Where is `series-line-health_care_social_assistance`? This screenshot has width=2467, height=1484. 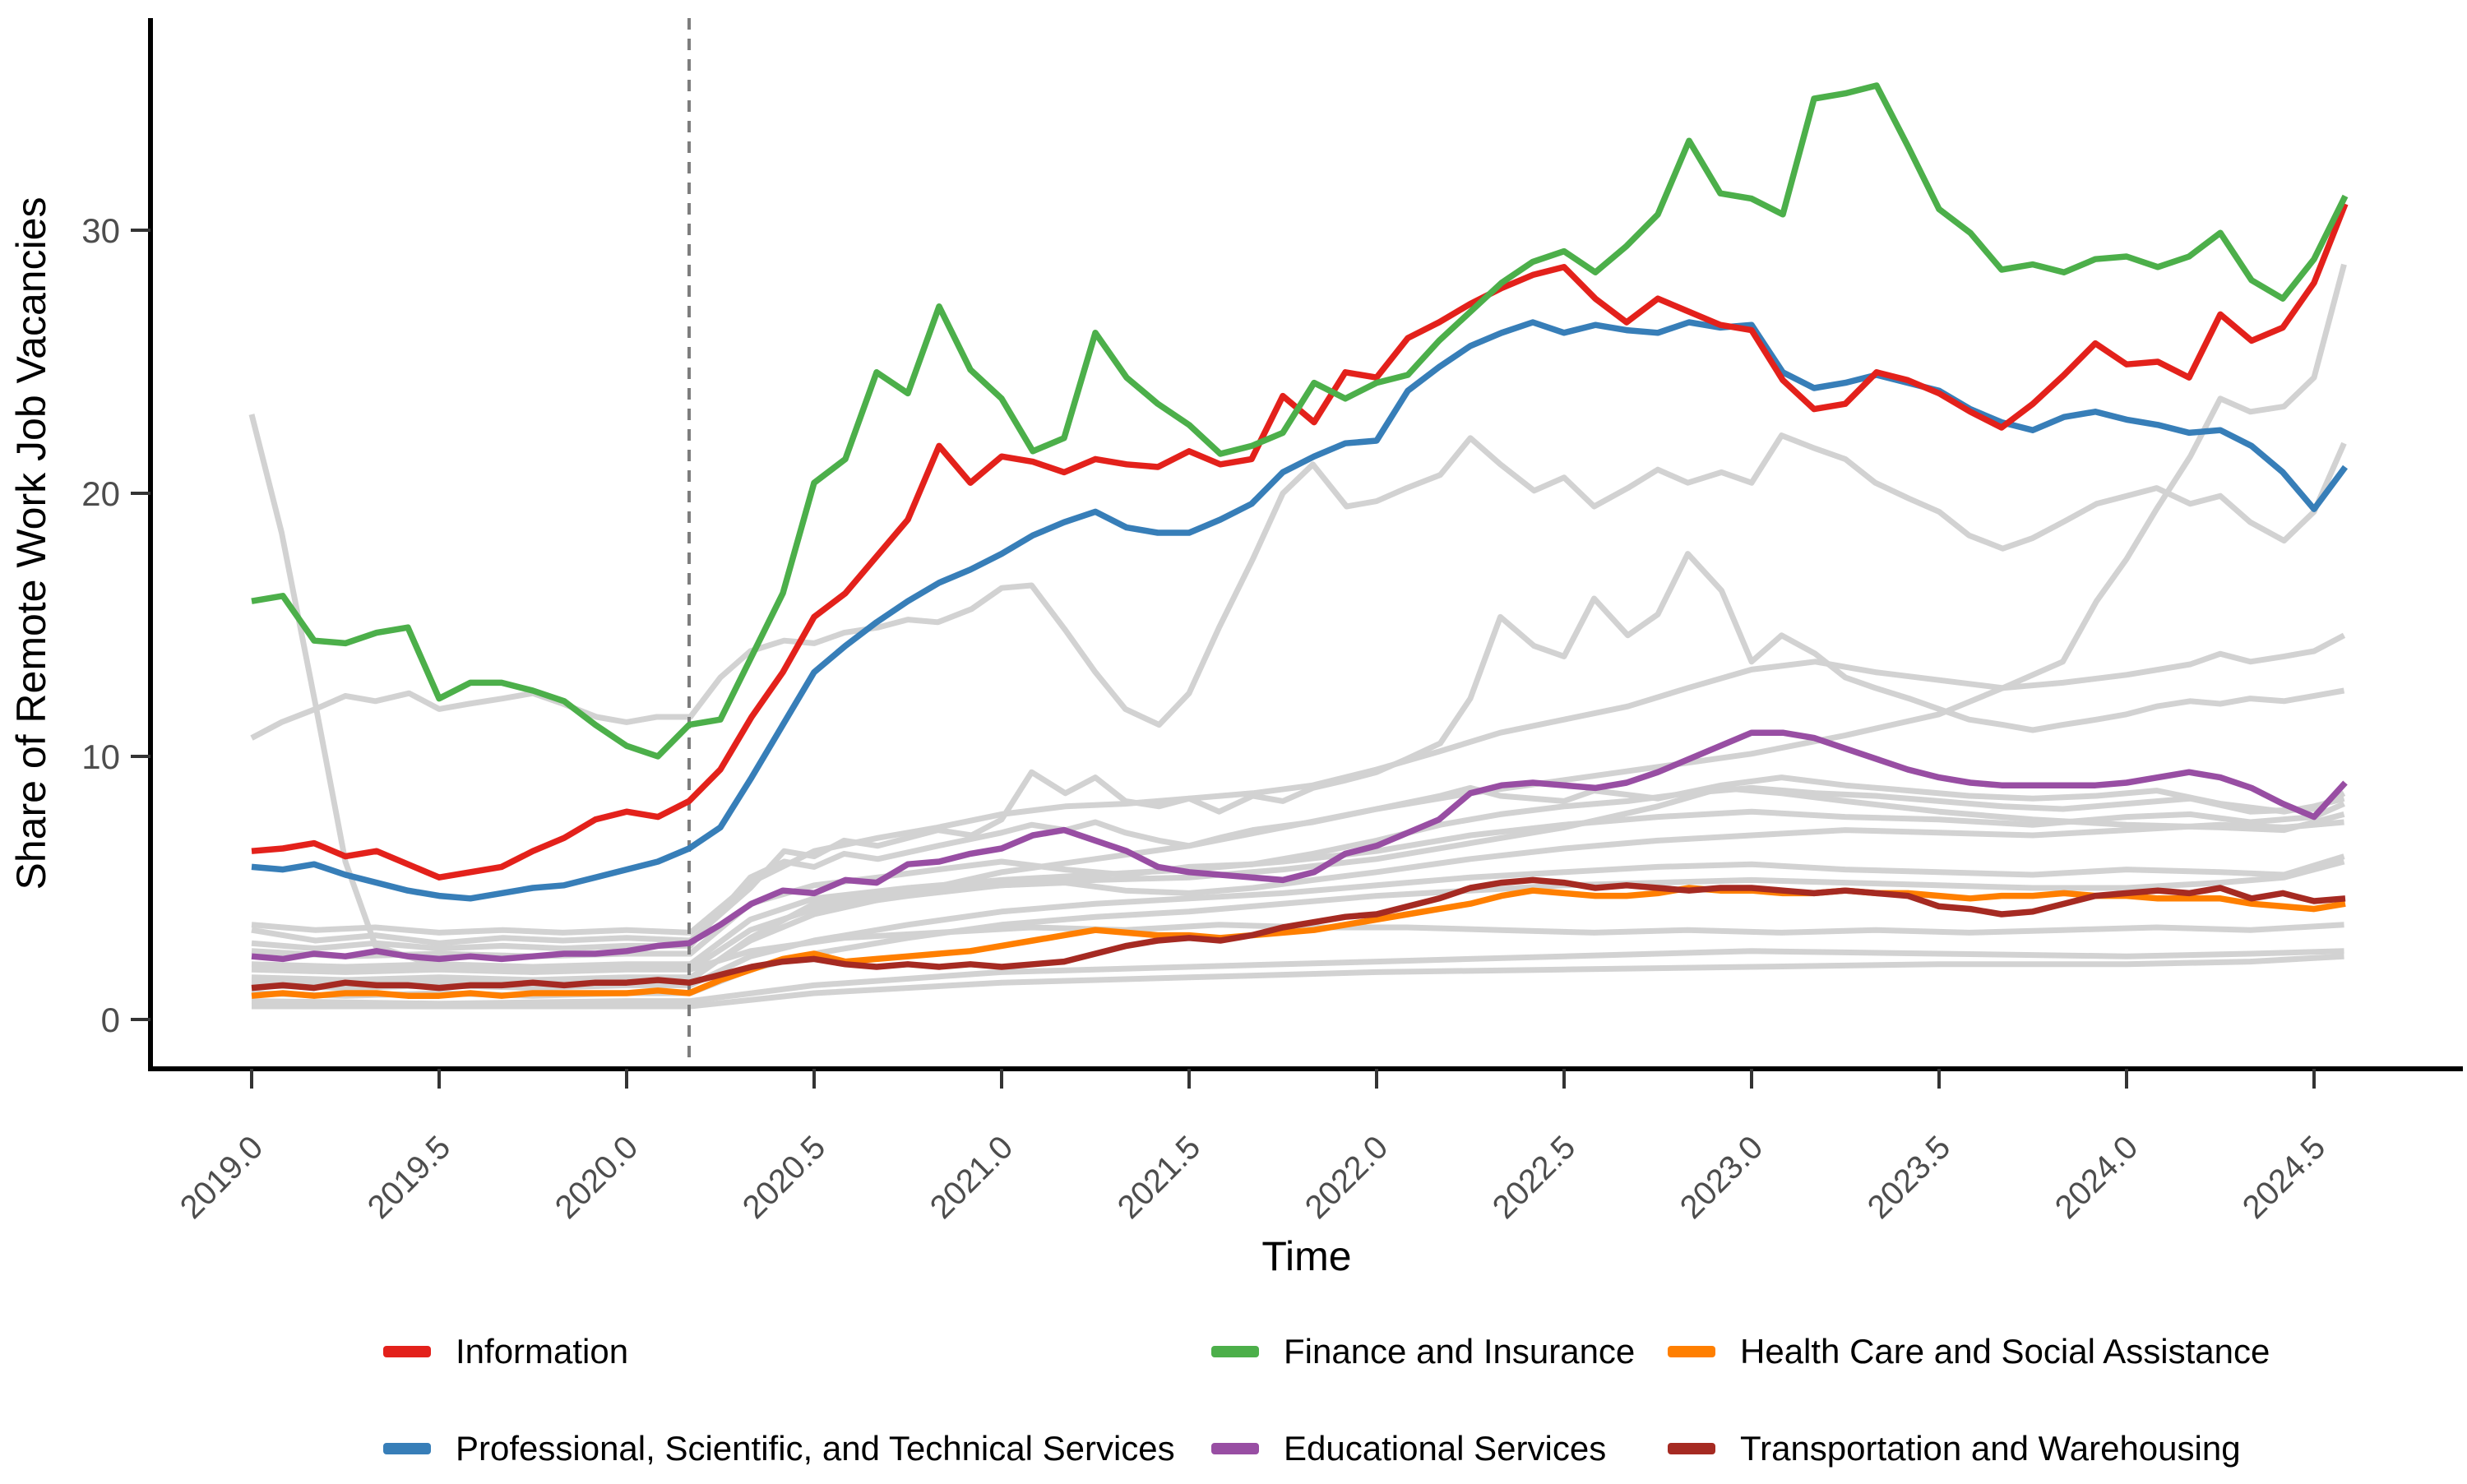 series-line-health_care_social_assistance is located at coordinates (1298, 942).